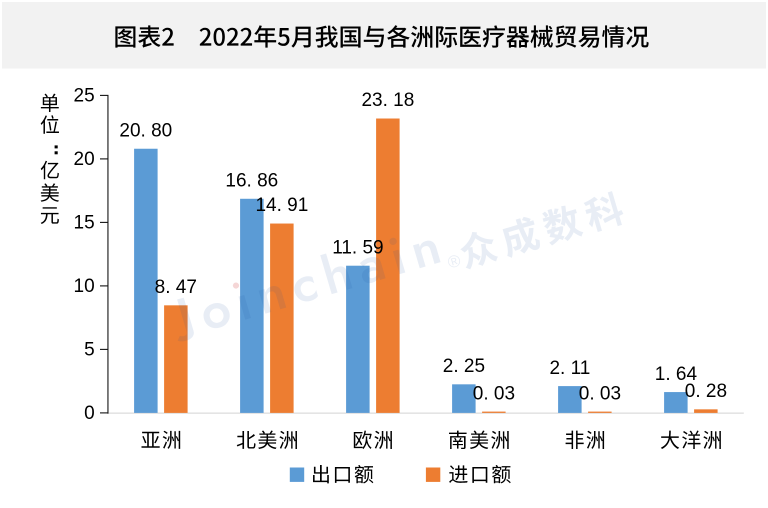 The image size is (768, 508). Describe the element at coordinates (84, 222) in the screenshot. I see `svg-text: 15` at that location.